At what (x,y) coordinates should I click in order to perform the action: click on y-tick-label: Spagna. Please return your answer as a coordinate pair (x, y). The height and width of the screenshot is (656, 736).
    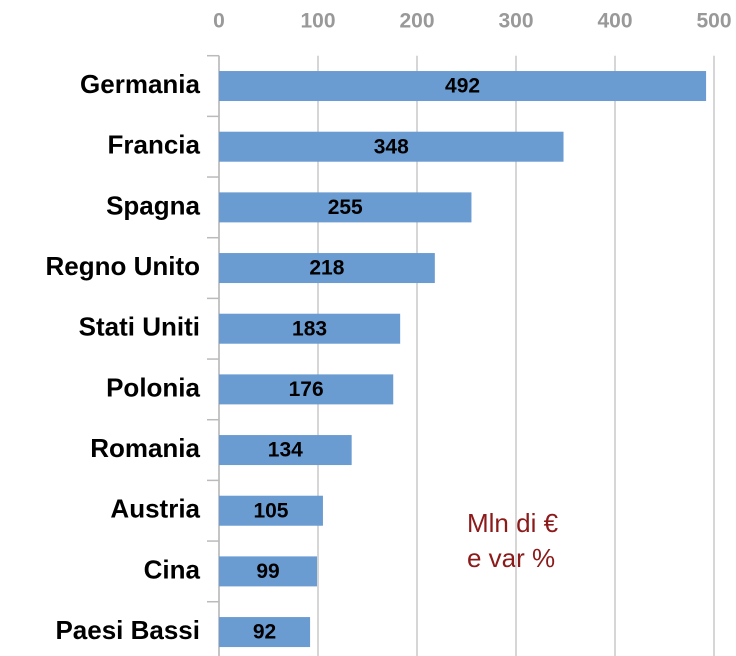
    Looking at the image, I should click on (153, 205).